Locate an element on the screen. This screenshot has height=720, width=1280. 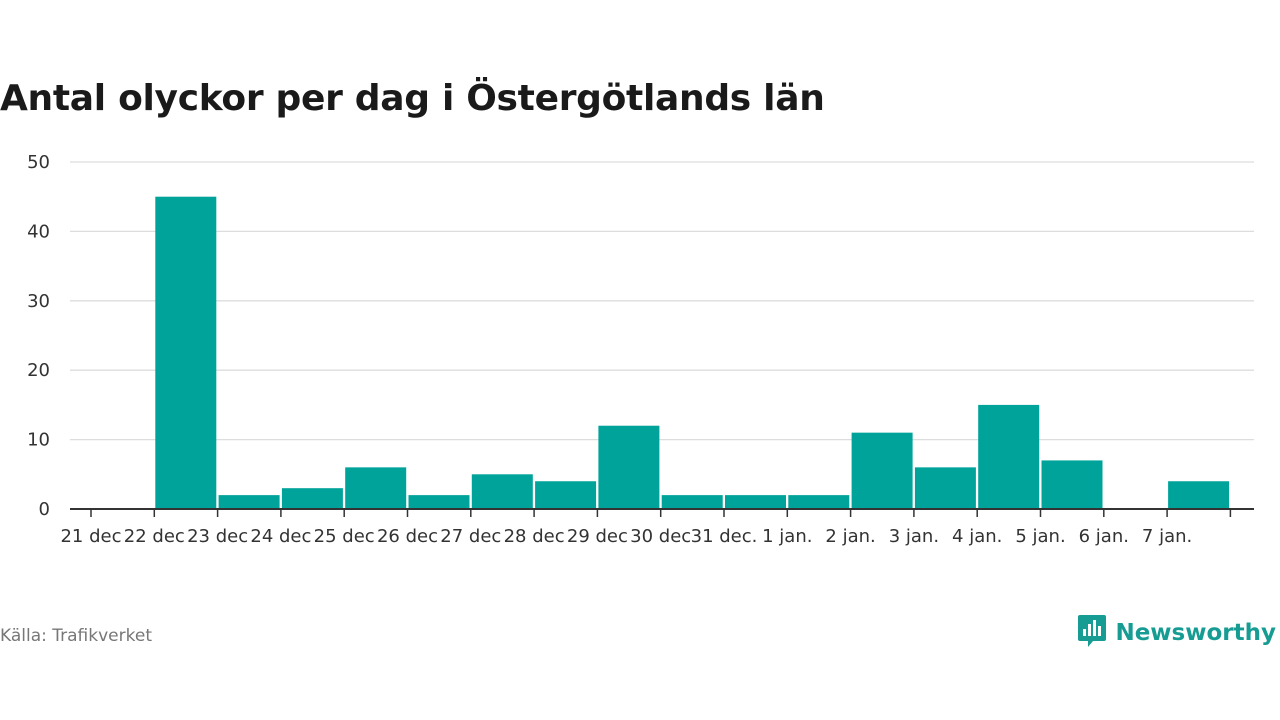
x-tick-label: 27 dec is located at coordinates (470, 536).